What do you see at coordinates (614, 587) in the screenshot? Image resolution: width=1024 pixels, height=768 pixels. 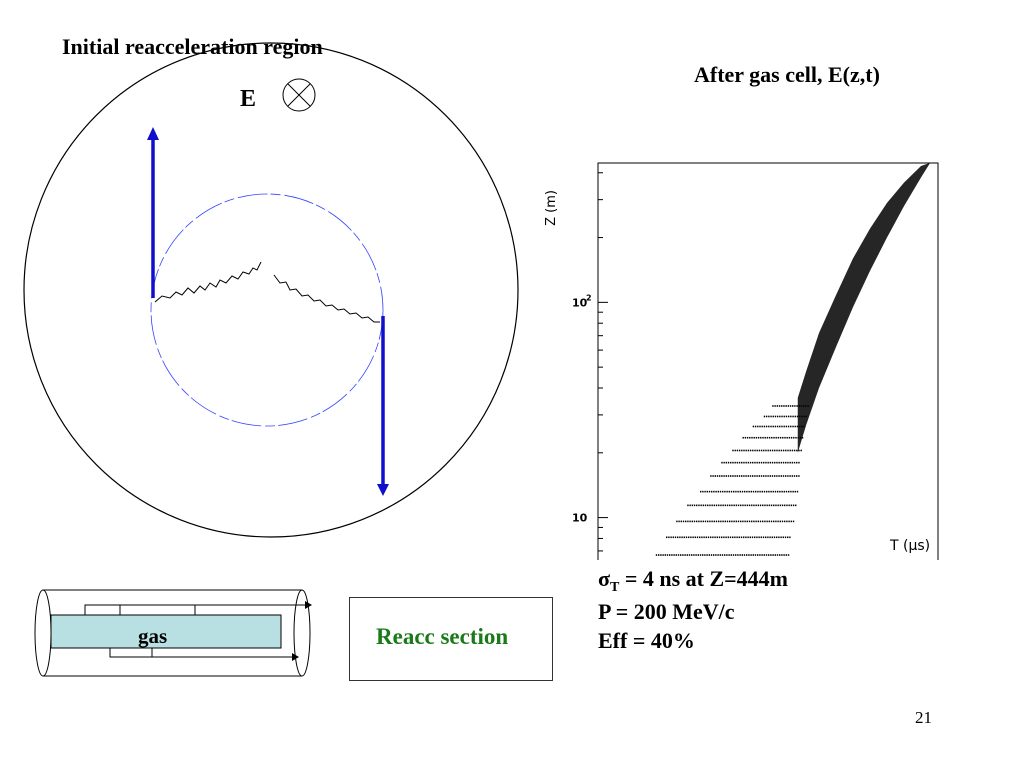 I see `sigma-subscript: T` at bounding box center [614, 587].